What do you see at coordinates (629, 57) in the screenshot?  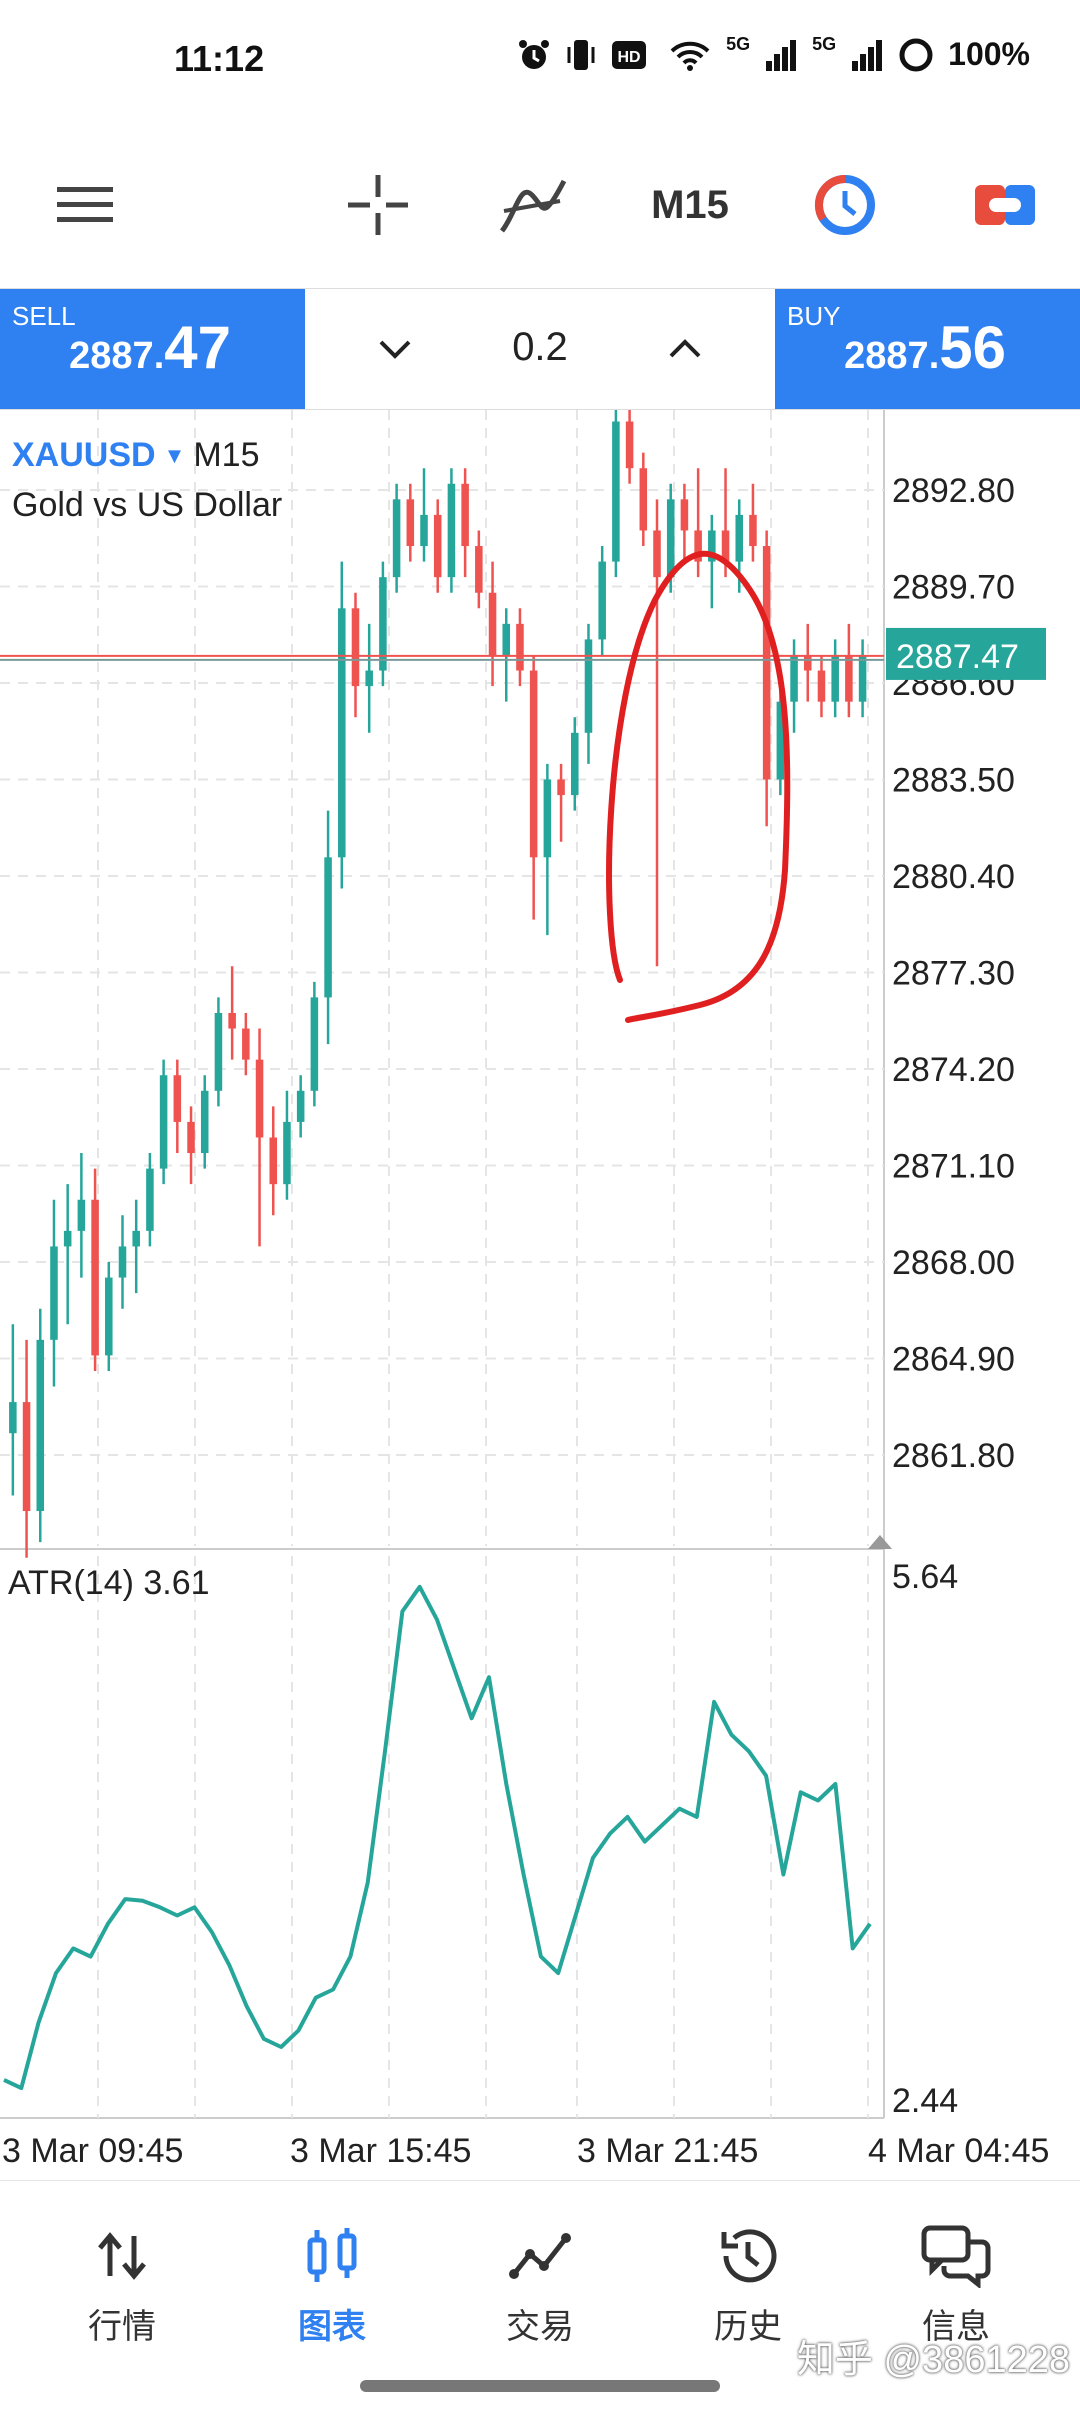 I see `svg-text: HD` at bounding box center [629, 57].